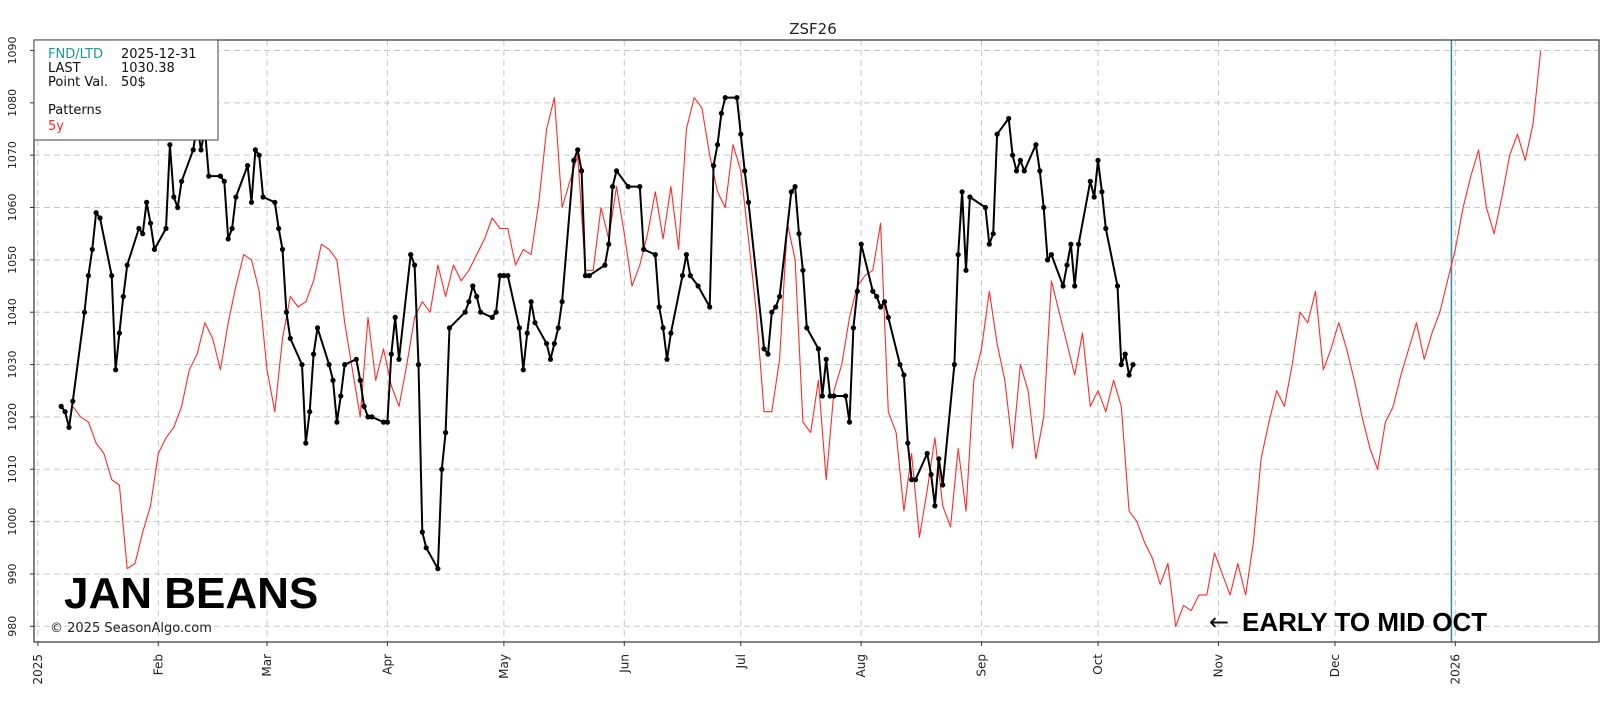 This screenshot has height=708, width=1604. What do you see at coordinates (12, 155) in the screenshot?
I see `y-tick-label-1070: 1070` at bounding box center [12, 155].